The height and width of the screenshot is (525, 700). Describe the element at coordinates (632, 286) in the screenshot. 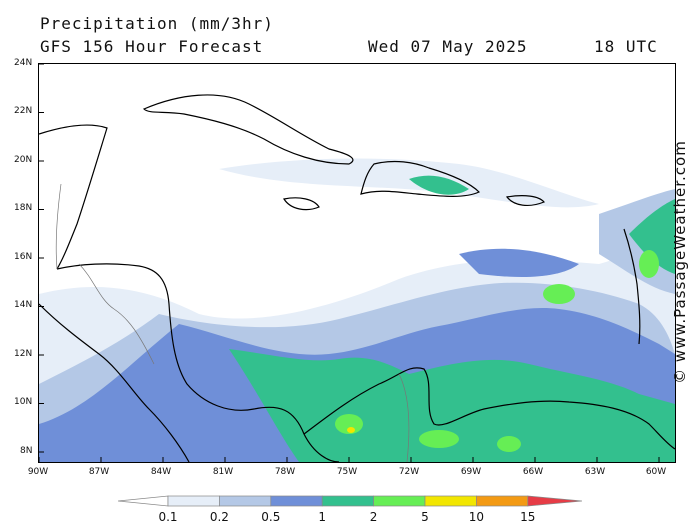

I see `coast-lesser-antilles` at that location.